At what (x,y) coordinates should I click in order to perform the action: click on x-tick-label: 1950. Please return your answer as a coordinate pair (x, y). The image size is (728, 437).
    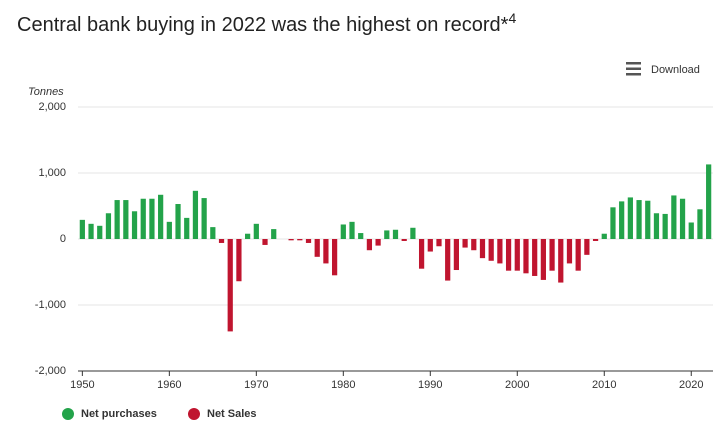
    Looking at the image, I should click on (82, 385).